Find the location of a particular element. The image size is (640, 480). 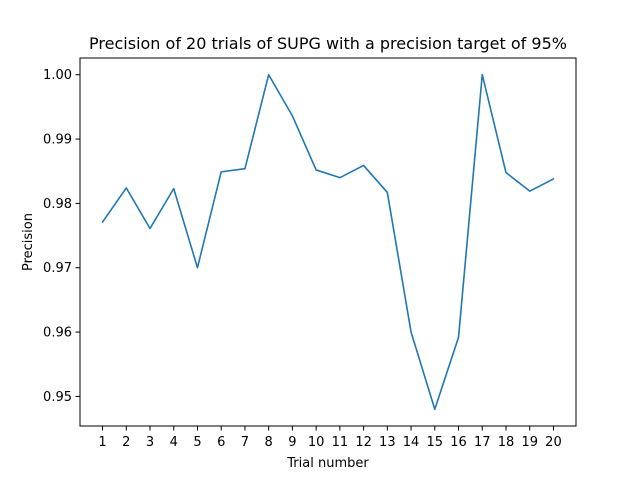

y-tick-label: 0.95 is located at coordinates (57, 397).